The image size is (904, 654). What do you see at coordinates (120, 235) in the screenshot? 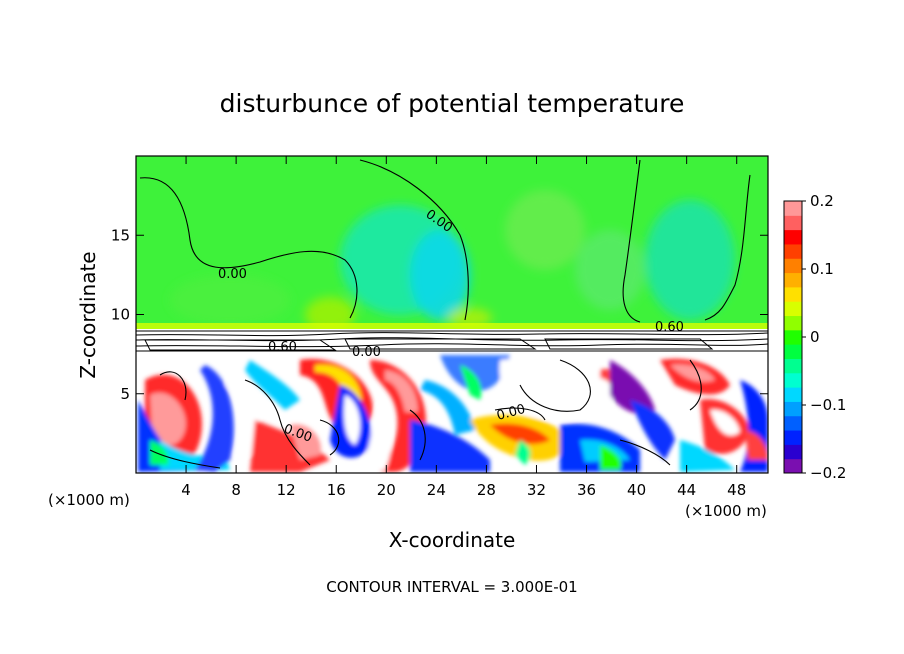
I see `y-tick-label: 15` at bounding box center [120, 235].